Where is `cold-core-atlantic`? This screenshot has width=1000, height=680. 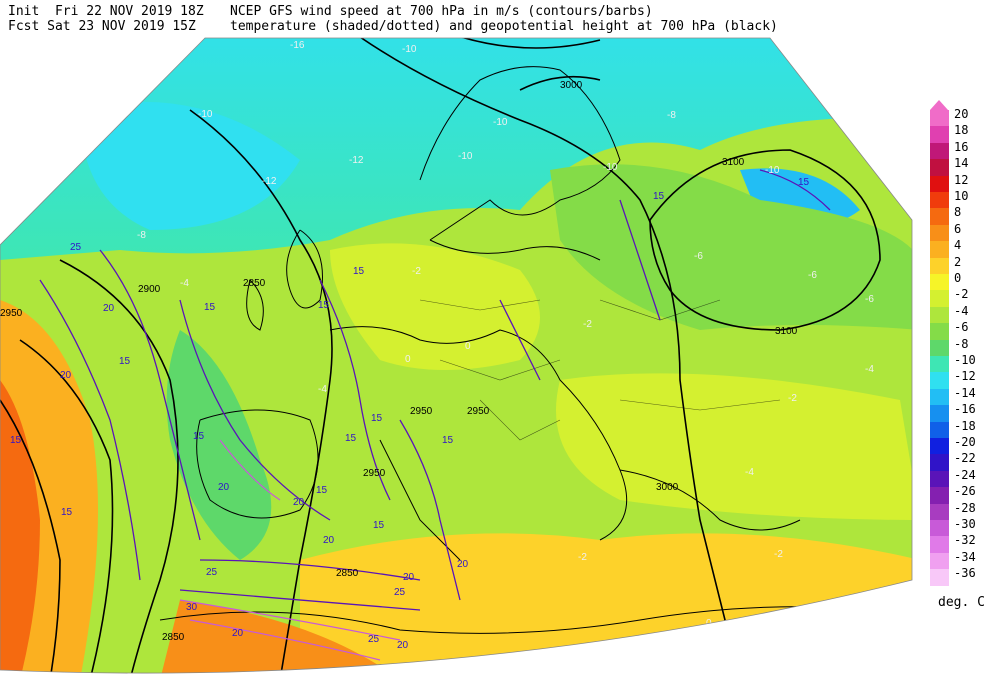
cold-core-atlantic is located at coordinates (190, 166).